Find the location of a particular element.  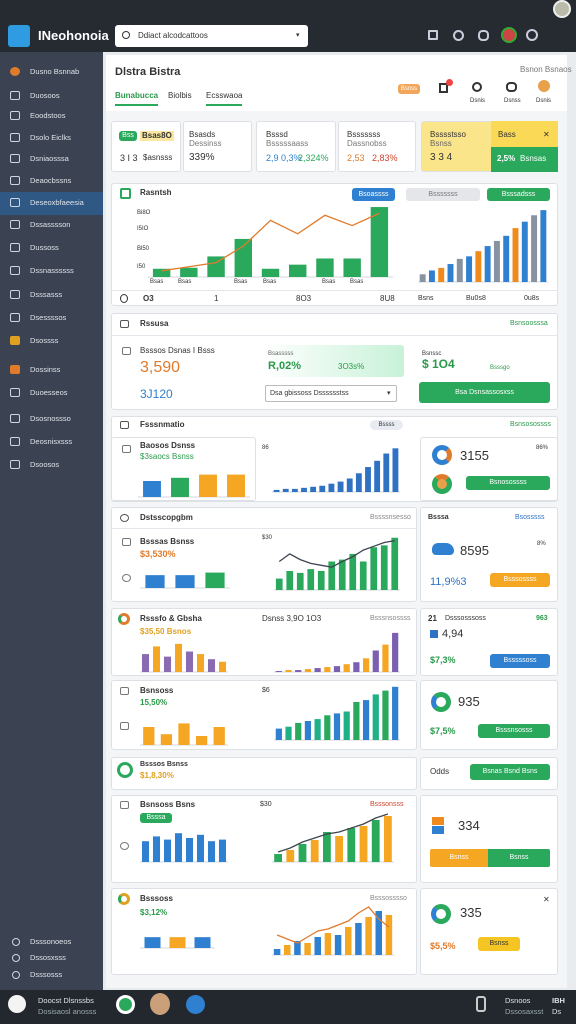

button: Bsssadsss is located at coordinates (518, 194).